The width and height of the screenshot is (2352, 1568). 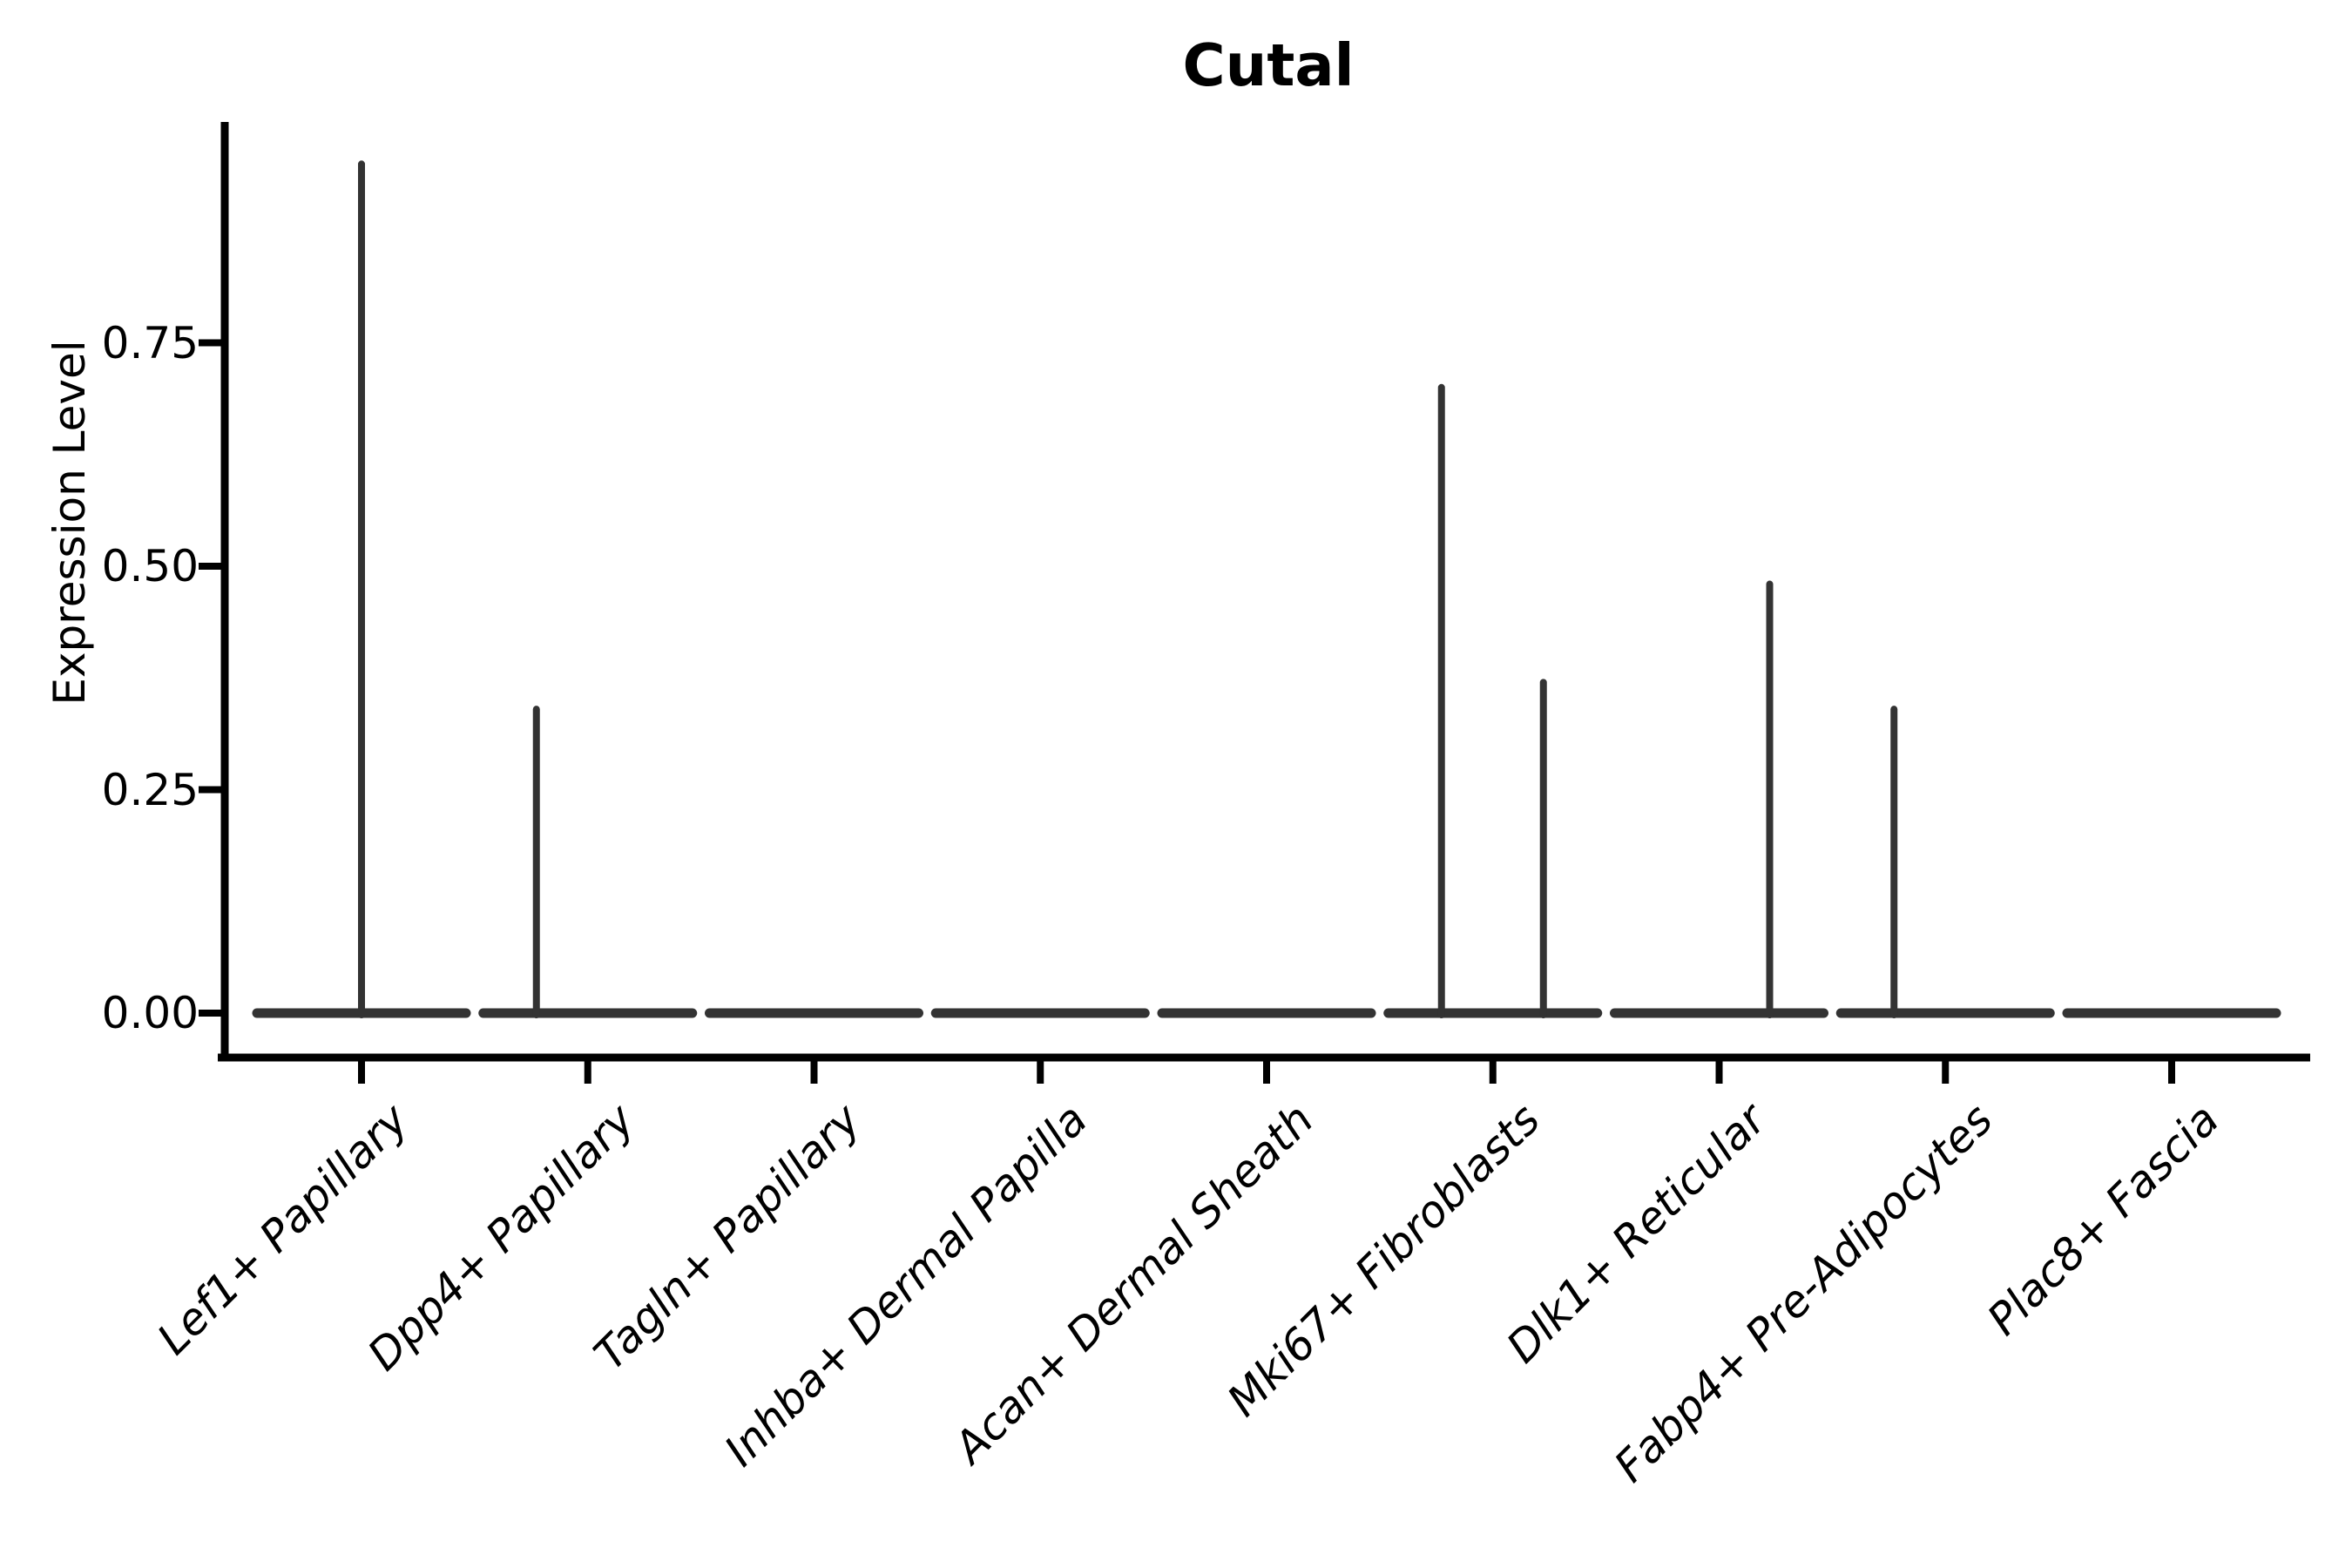 I want to click on y-tick-label: 0.50, so click(x=150, y=566).